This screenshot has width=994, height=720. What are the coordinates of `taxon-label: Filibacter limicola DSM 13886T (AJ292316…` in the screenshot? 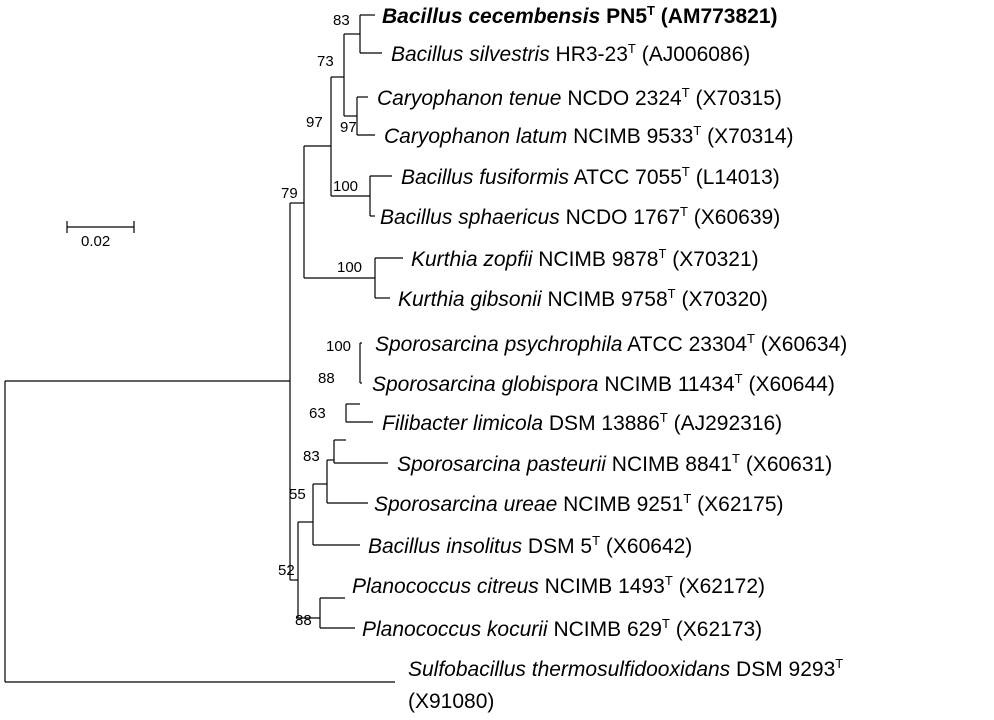 It's located at (582, 422).